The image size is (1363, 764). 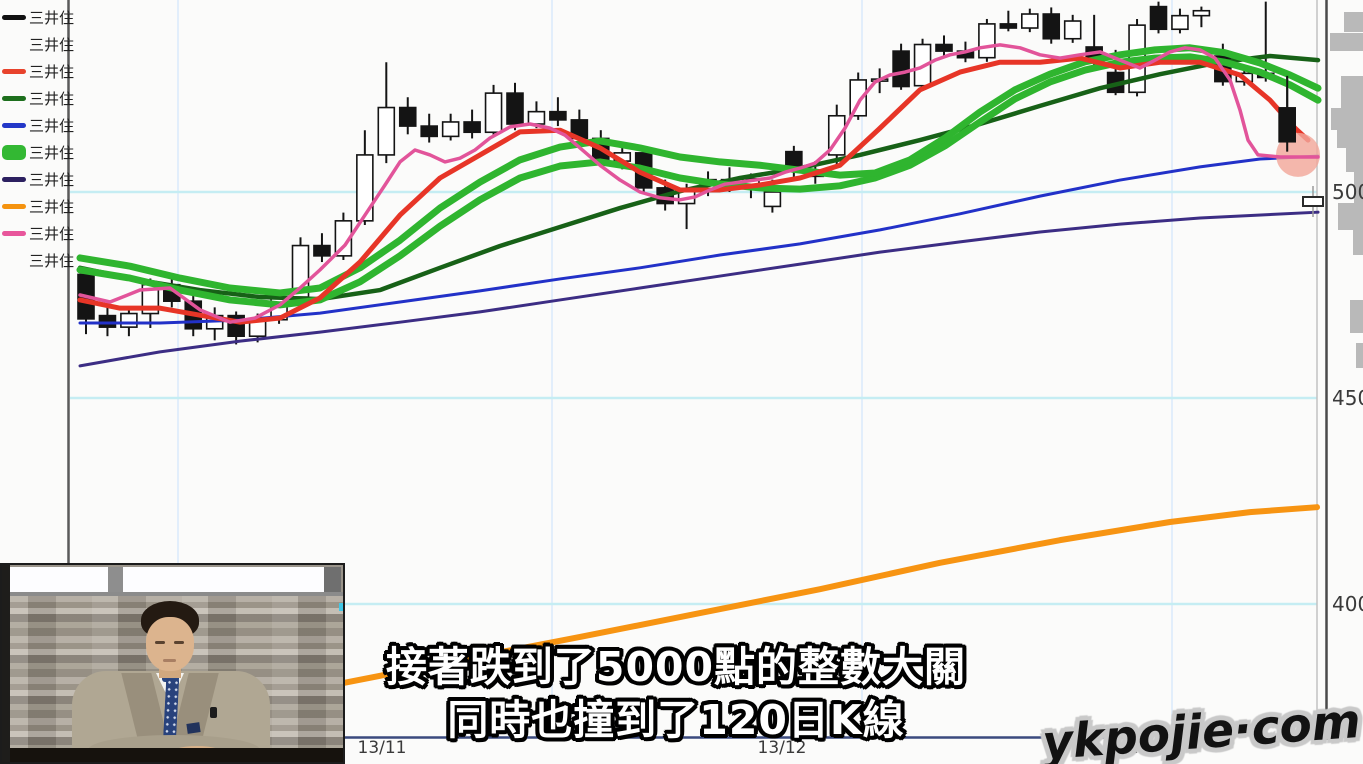 I want to click on video-artifact, so click(x=341, y=607).